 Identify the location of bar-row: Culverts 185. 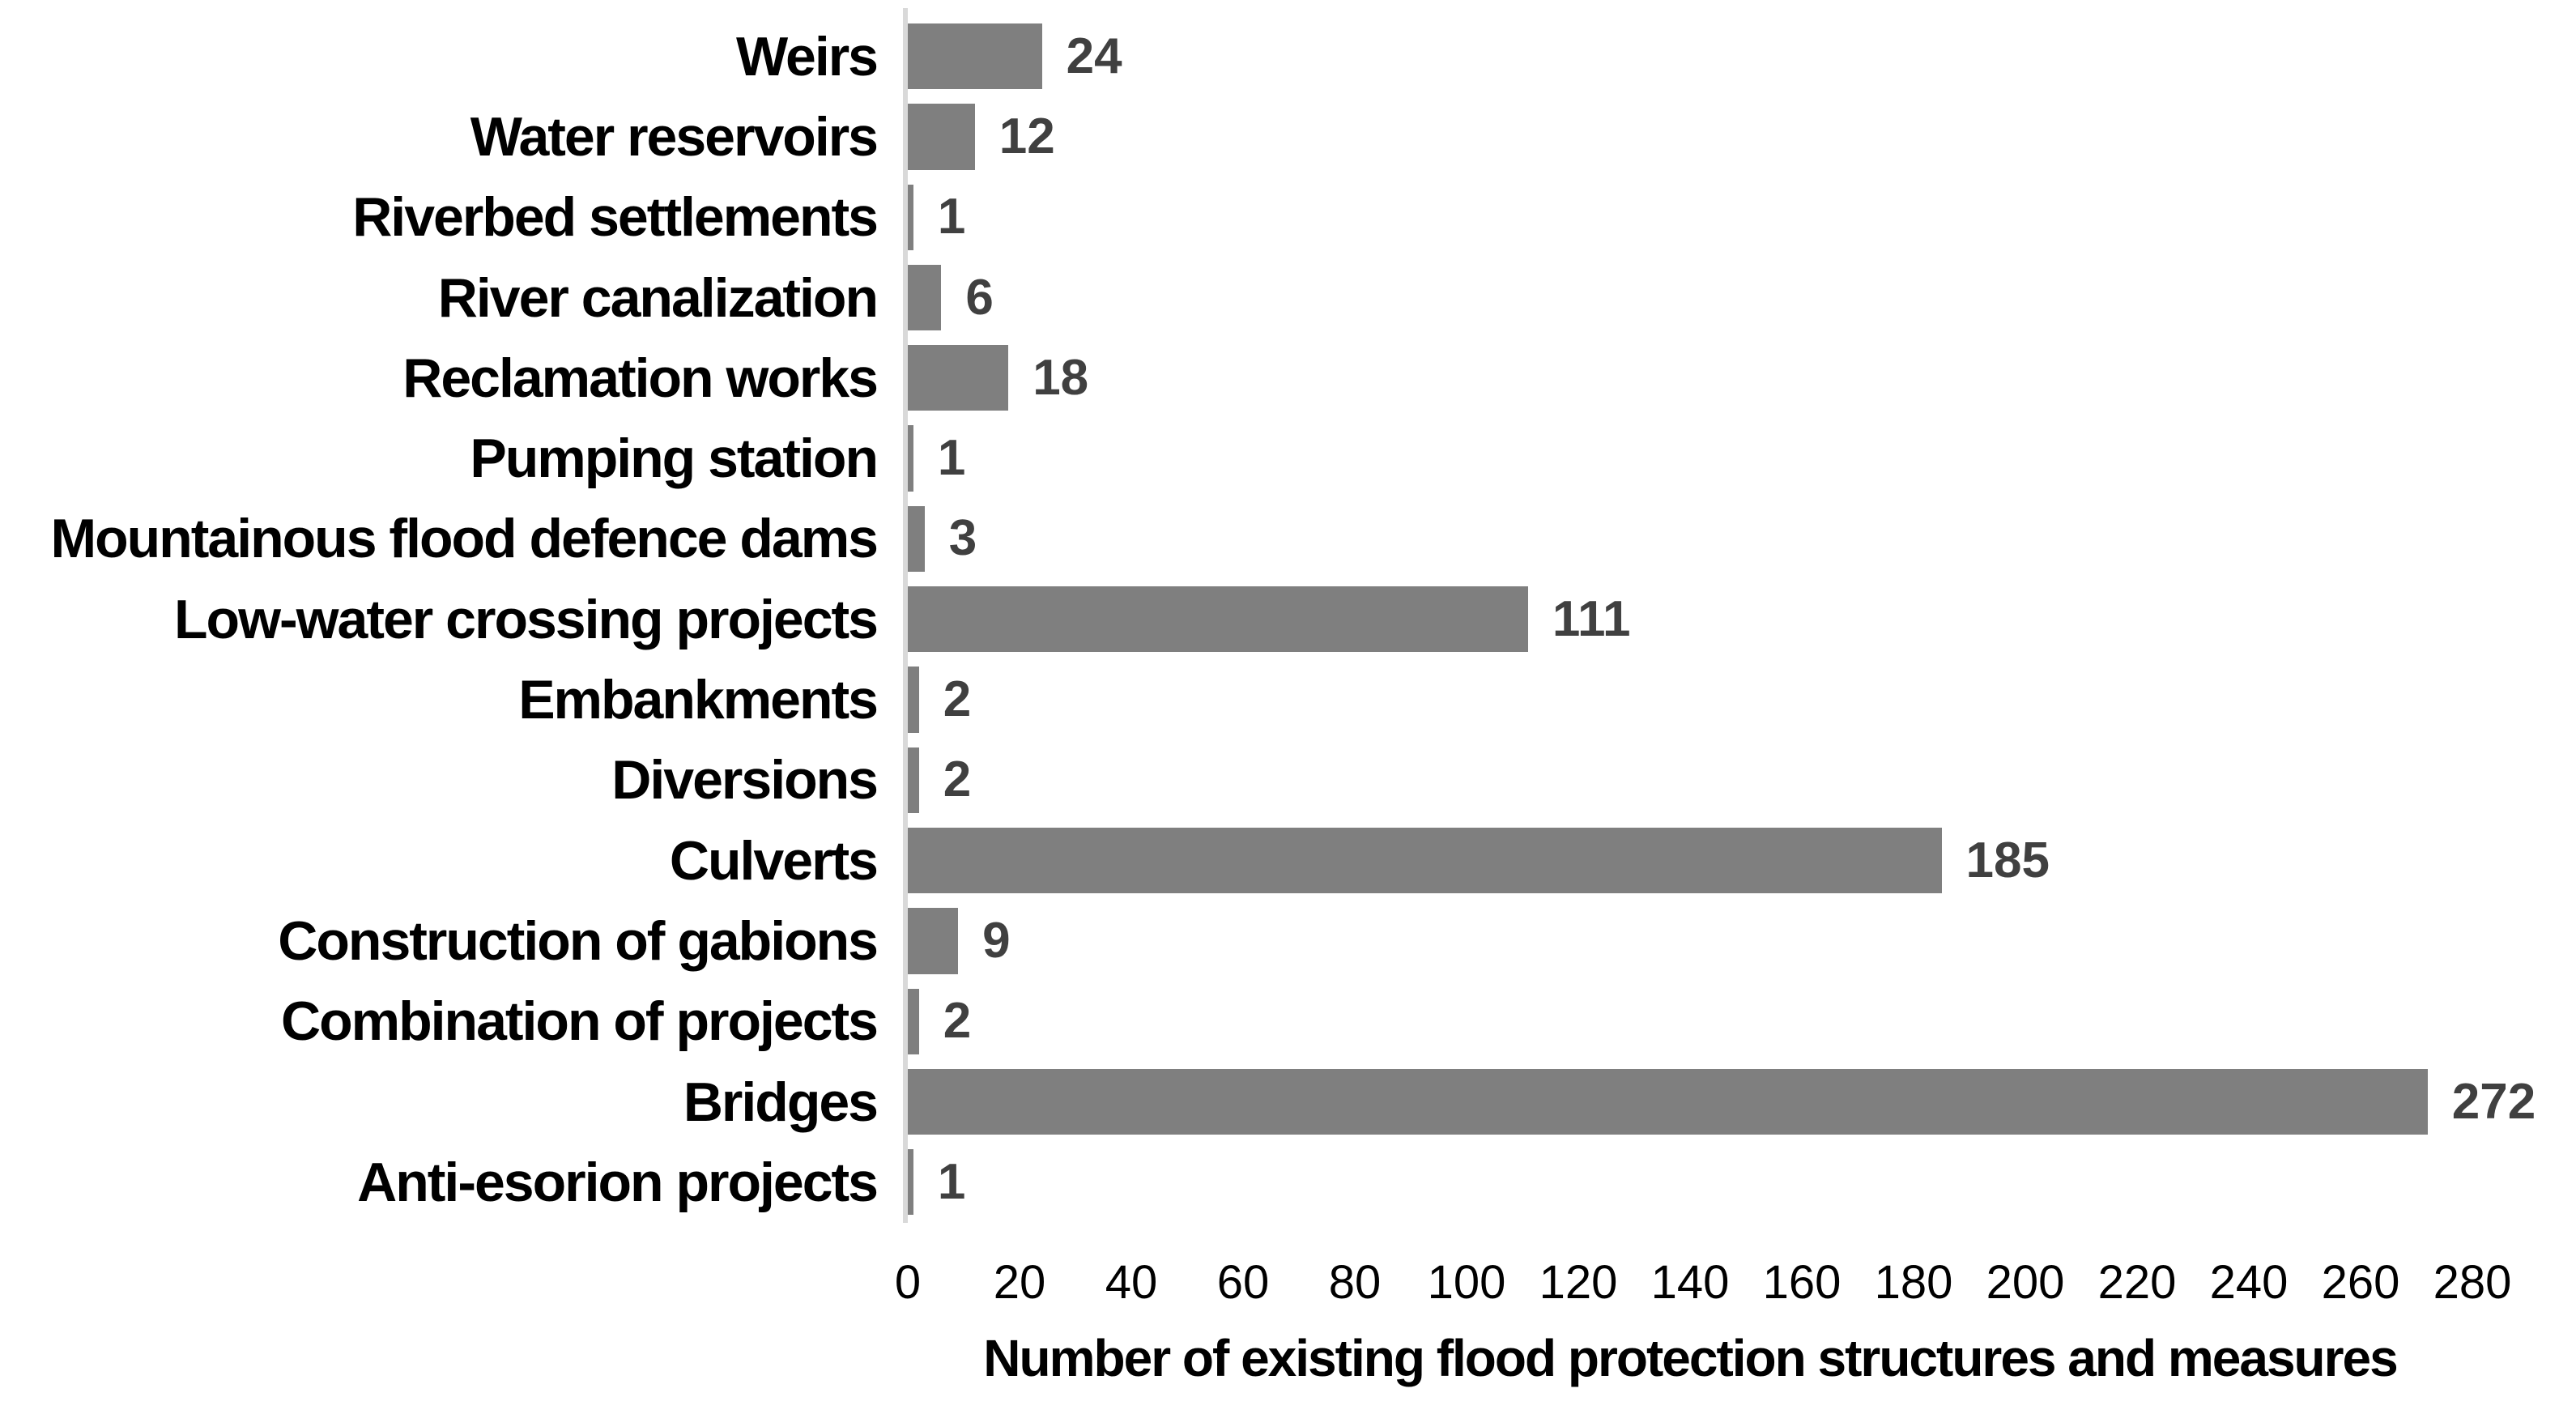
(1288, 860).